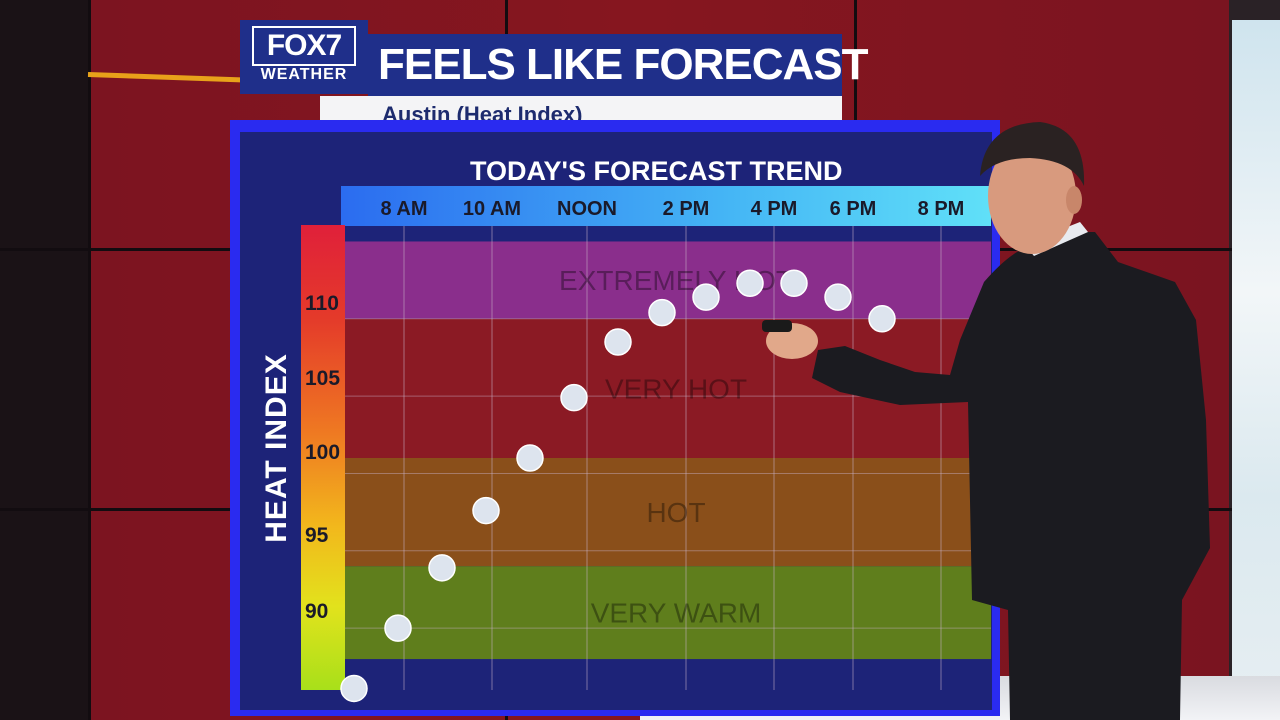 This screenshot has height=720, width=1280. I want to click on y-tick-label: 100, so click(323, 452).